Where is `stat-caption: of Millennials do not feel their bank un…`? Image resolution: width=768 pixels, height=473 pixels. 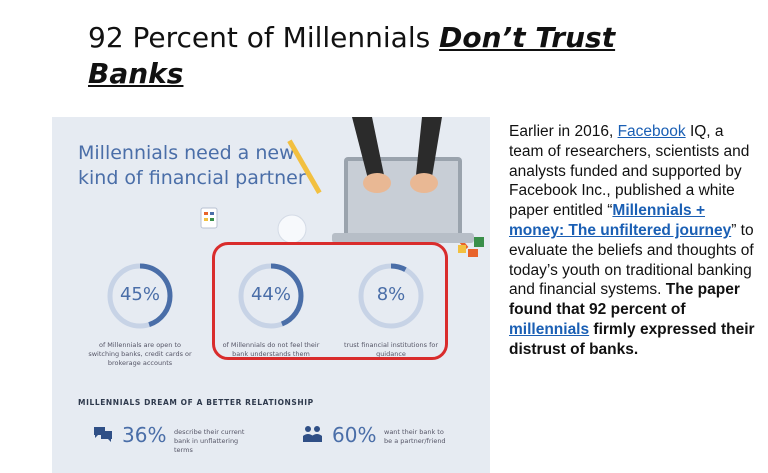
stat-caption: of Millennials do not feel their bank un… is located at coordinates (271, 349).